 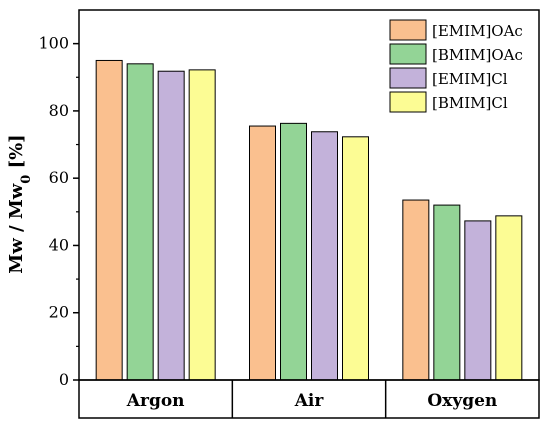 I want to click on legend-label: [BMIM]Cl, so click(x=470, y=103).